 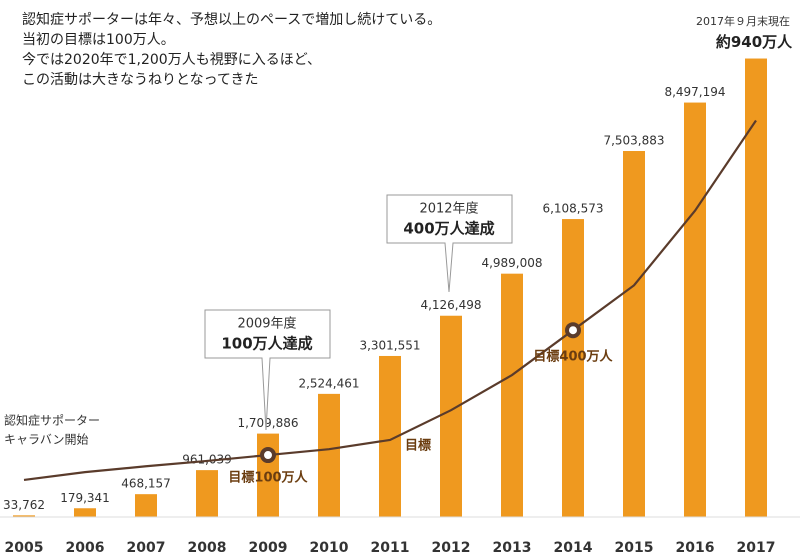 I want to click on x-tick-label: 2013, so click(x=512, y=548).